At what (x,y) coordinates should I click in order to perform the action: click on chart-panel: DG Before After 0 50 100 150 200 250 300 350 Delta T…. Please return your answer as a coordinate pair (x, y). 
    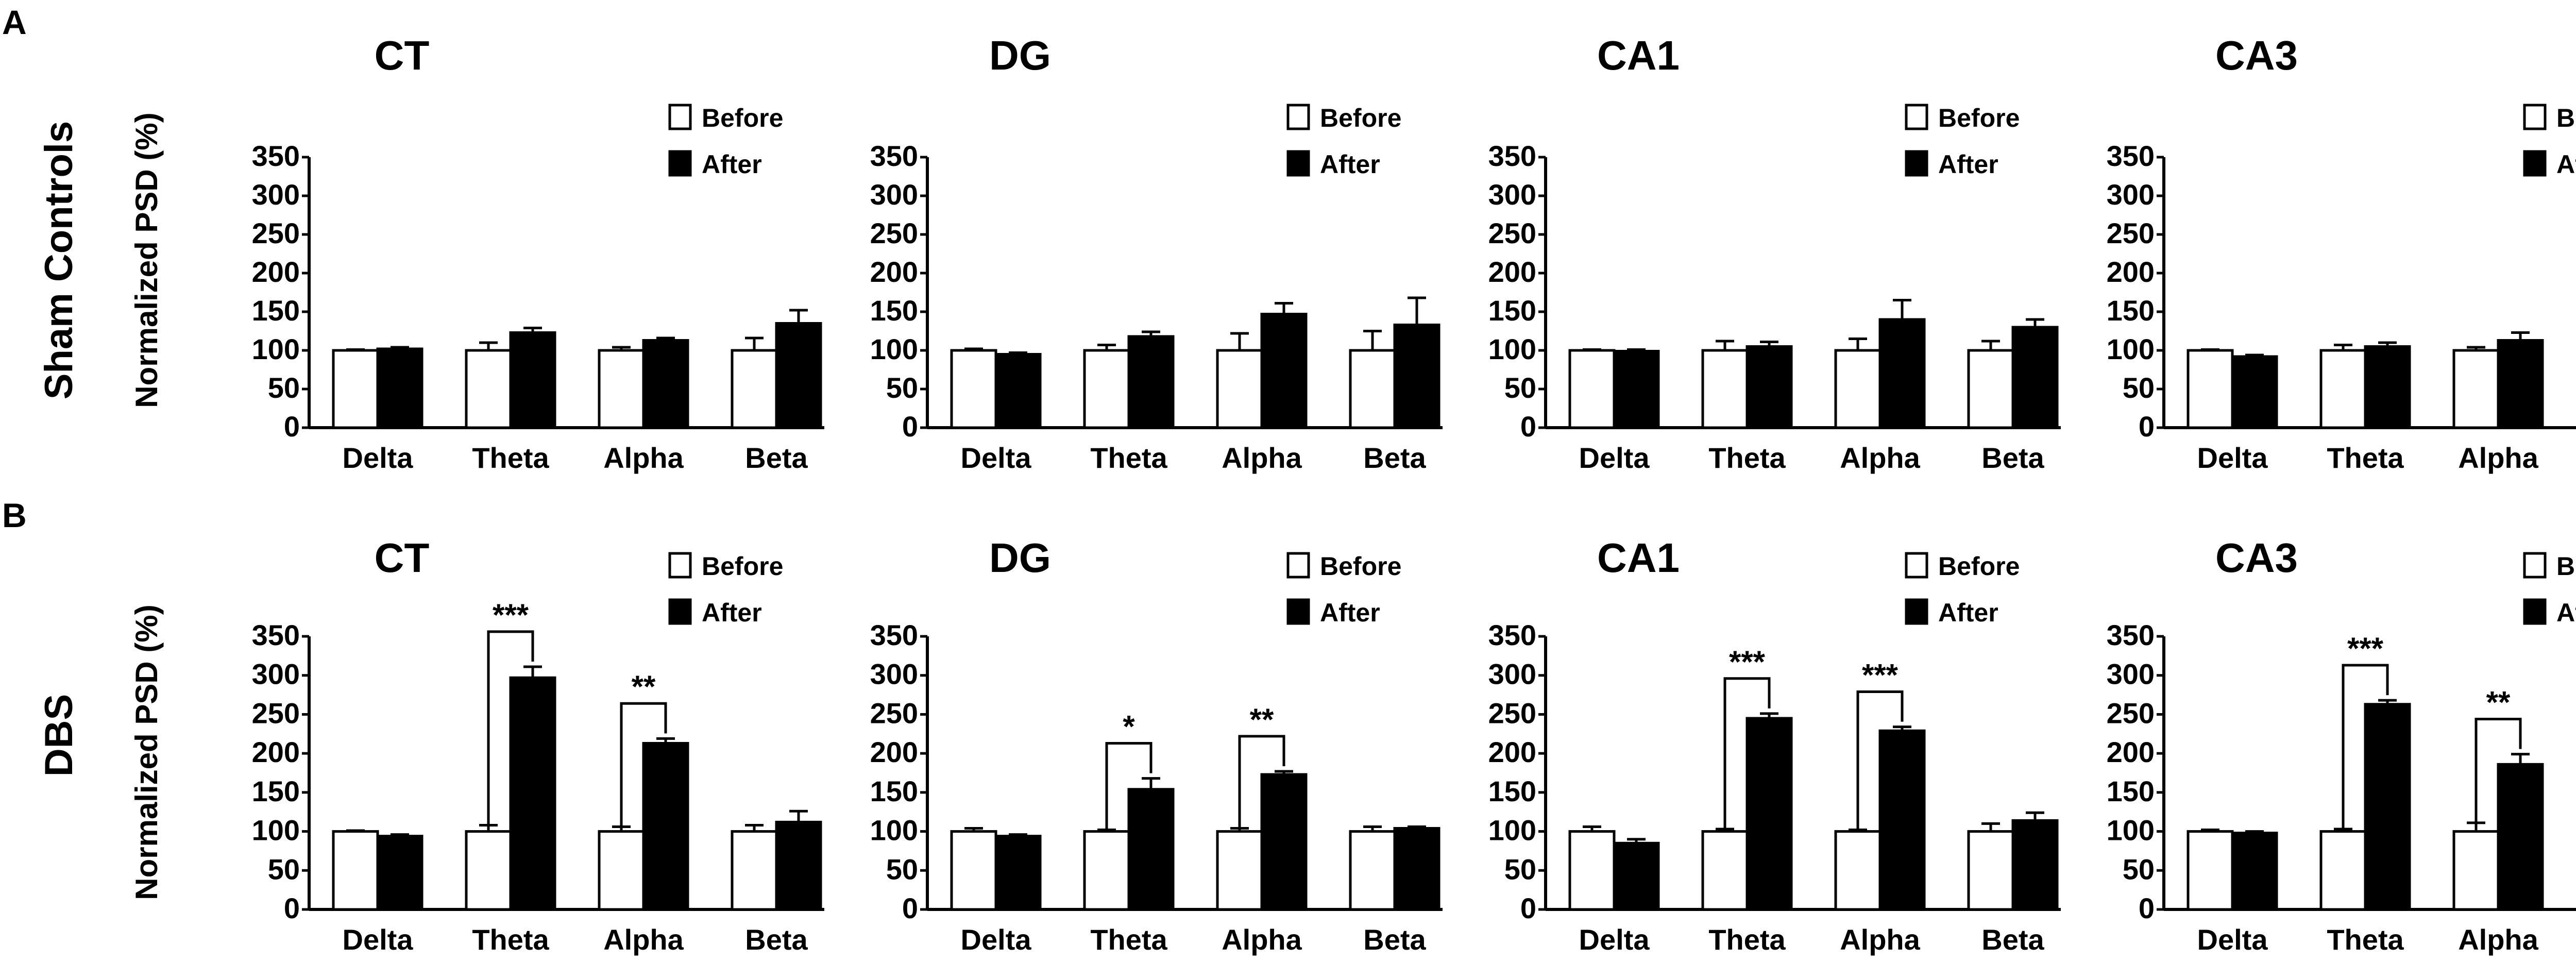
    Looking at the image, I should click on (1157, 253).